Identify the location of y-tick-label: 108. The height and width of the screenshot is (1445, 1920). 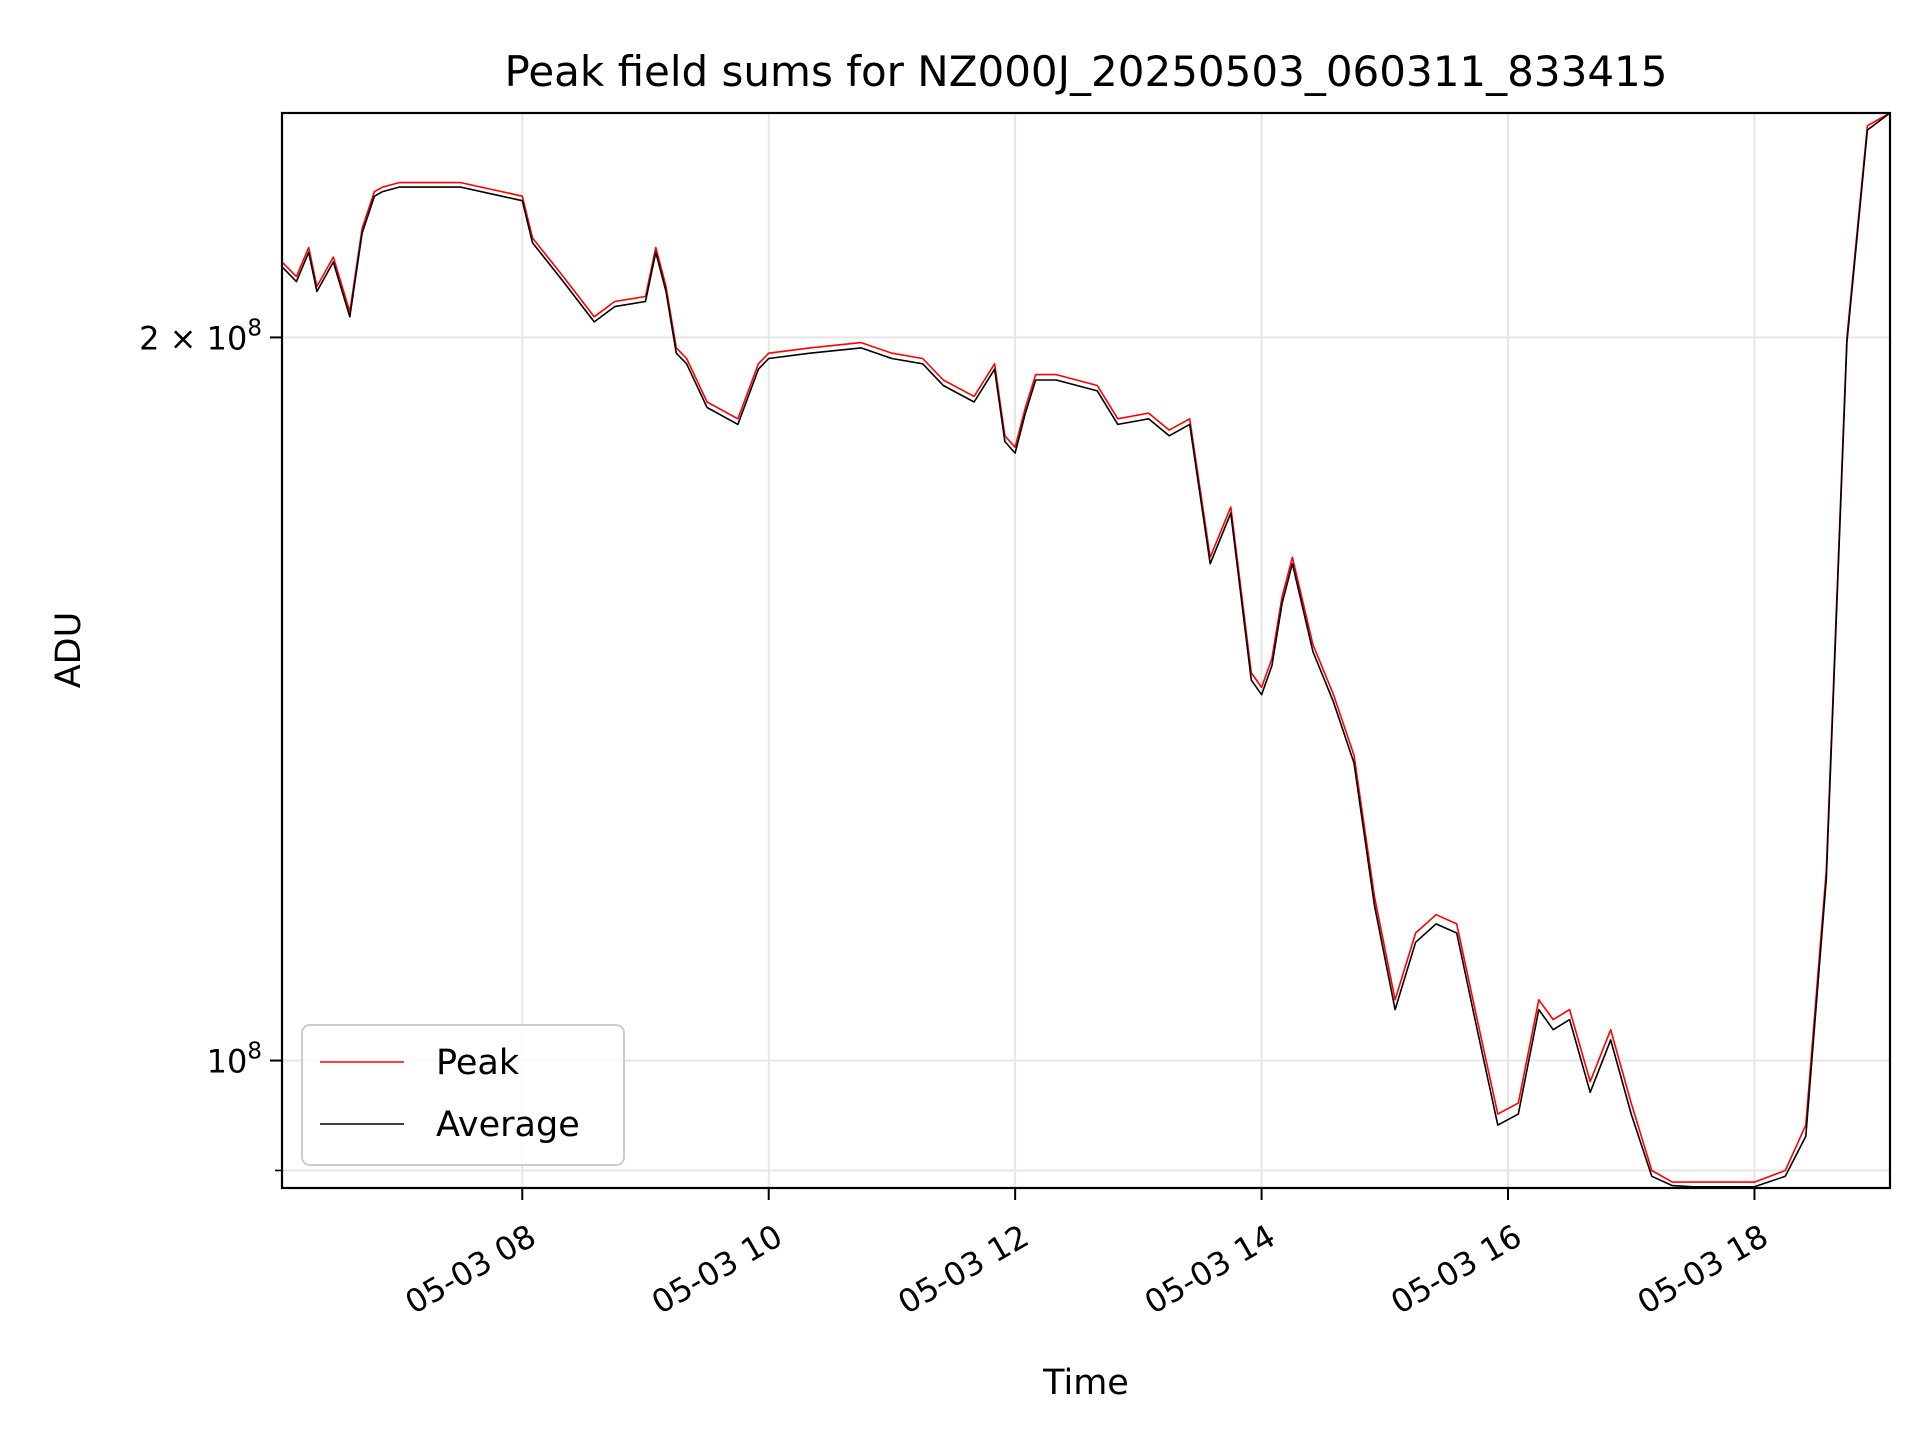
(234, 1060).